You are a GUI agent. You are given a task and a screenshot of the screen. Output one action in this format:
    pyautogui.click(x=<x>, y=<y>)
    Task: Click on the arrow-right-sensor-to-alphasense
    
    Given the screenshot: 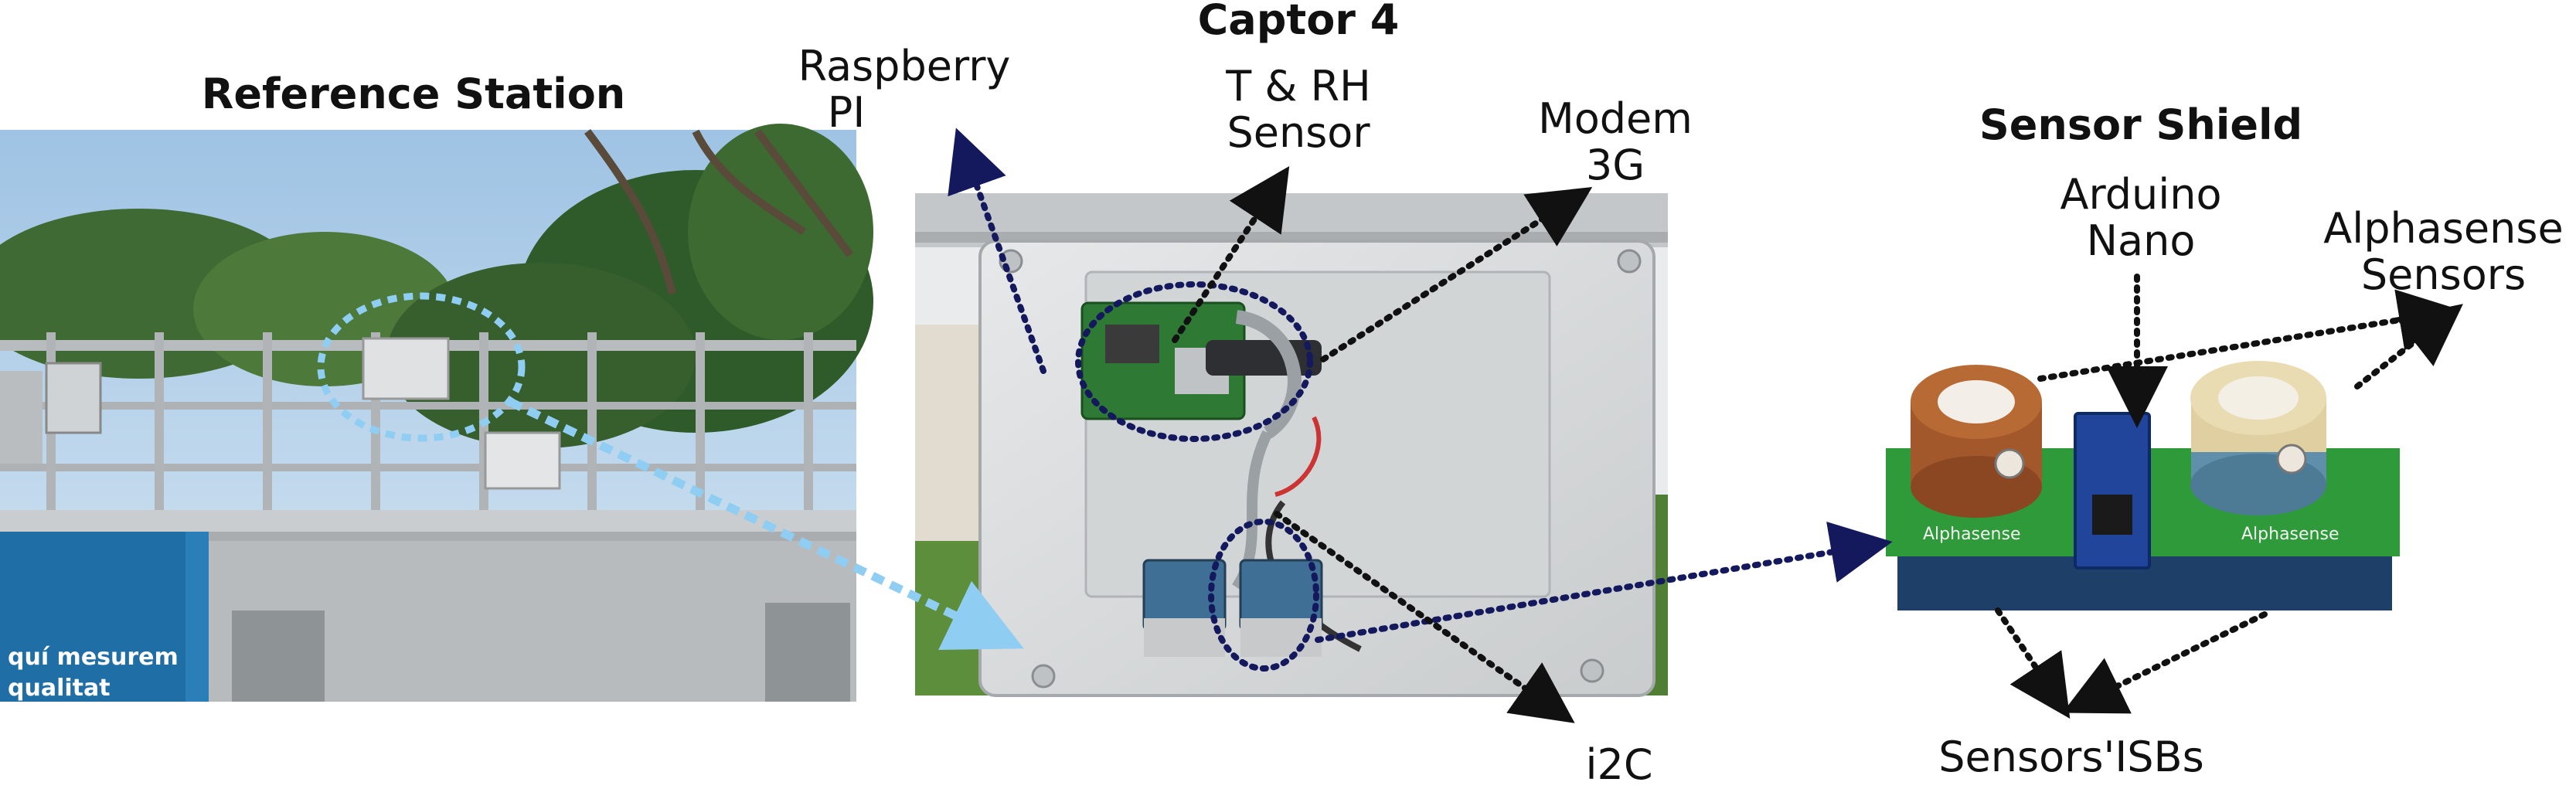 What is the action you would take?
    pyautogui.click(x=2408, y=346)
    